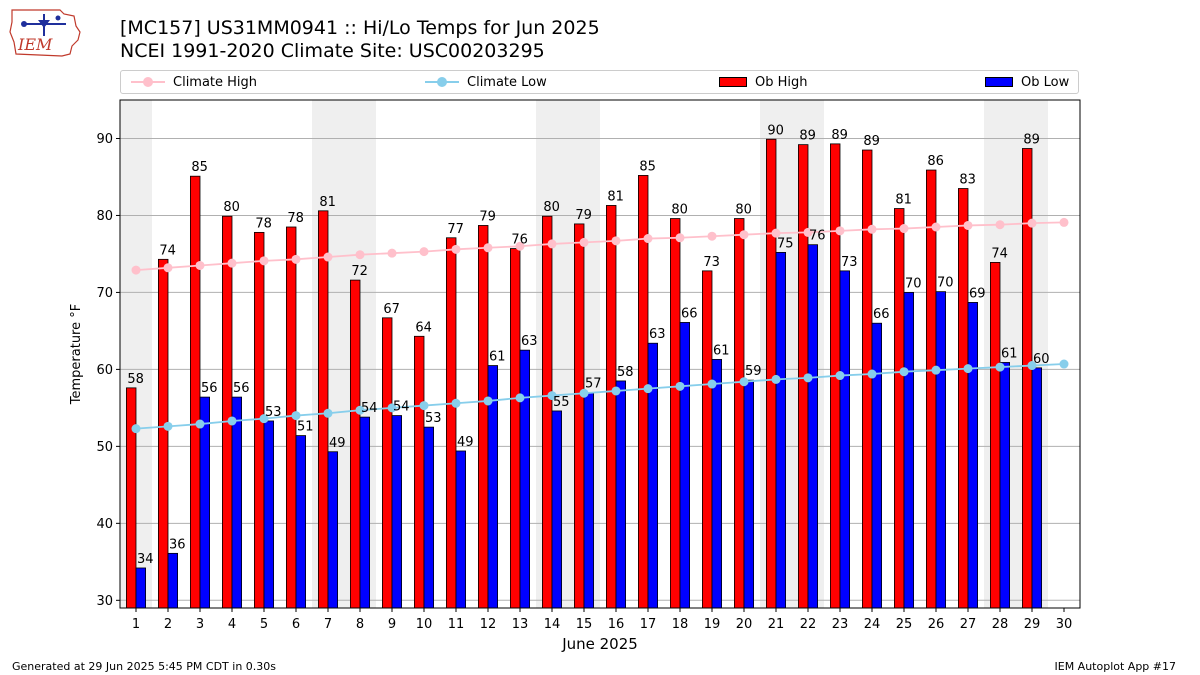 The height and width of the screenshot is (675, 1200). What do you see at coordinates (401, 407) in the screenshot?
I see `ob-low-label-9: 54` at bounding box center [401, 407].